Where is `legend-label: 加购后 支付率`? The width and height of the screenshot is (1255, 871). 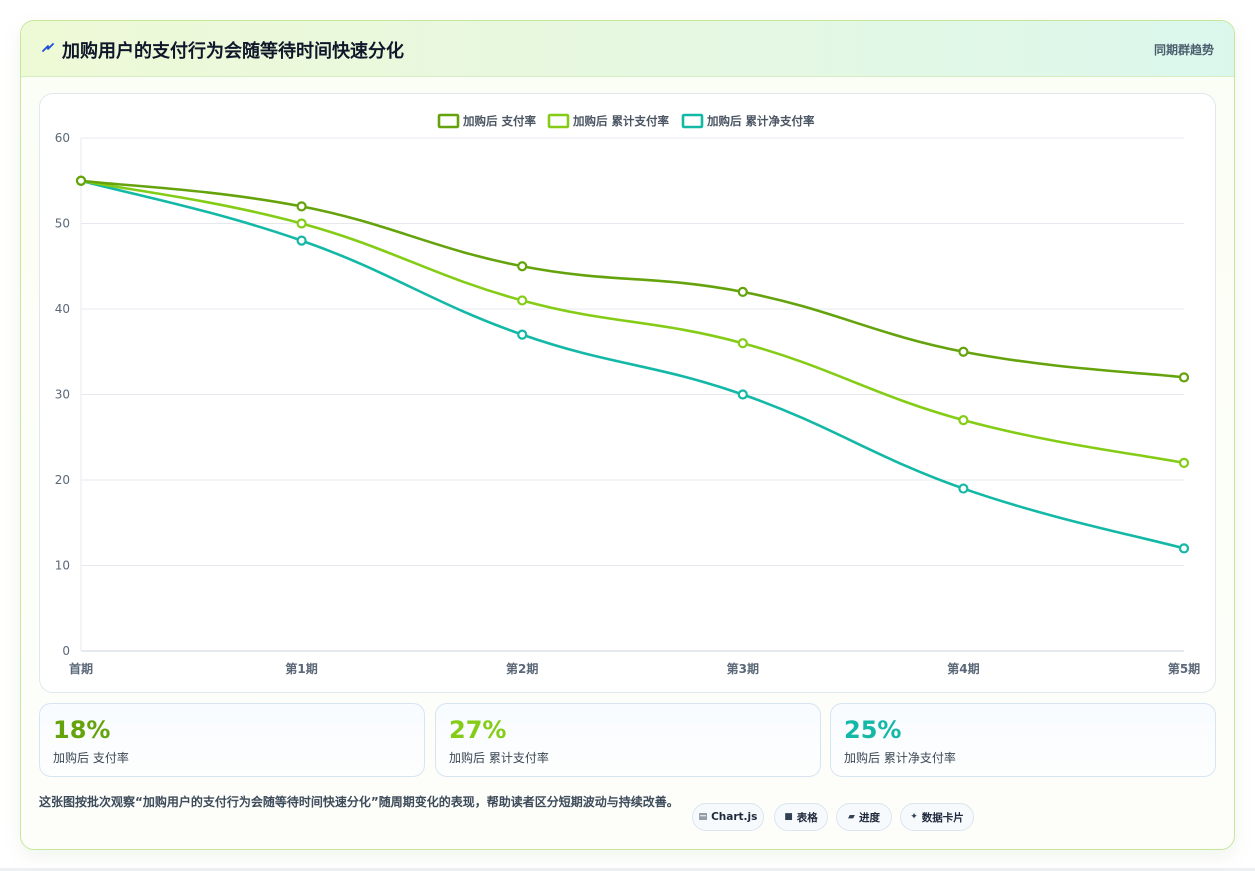
legend-label: 加购后 支付率 is located at coordinates (499, 121).